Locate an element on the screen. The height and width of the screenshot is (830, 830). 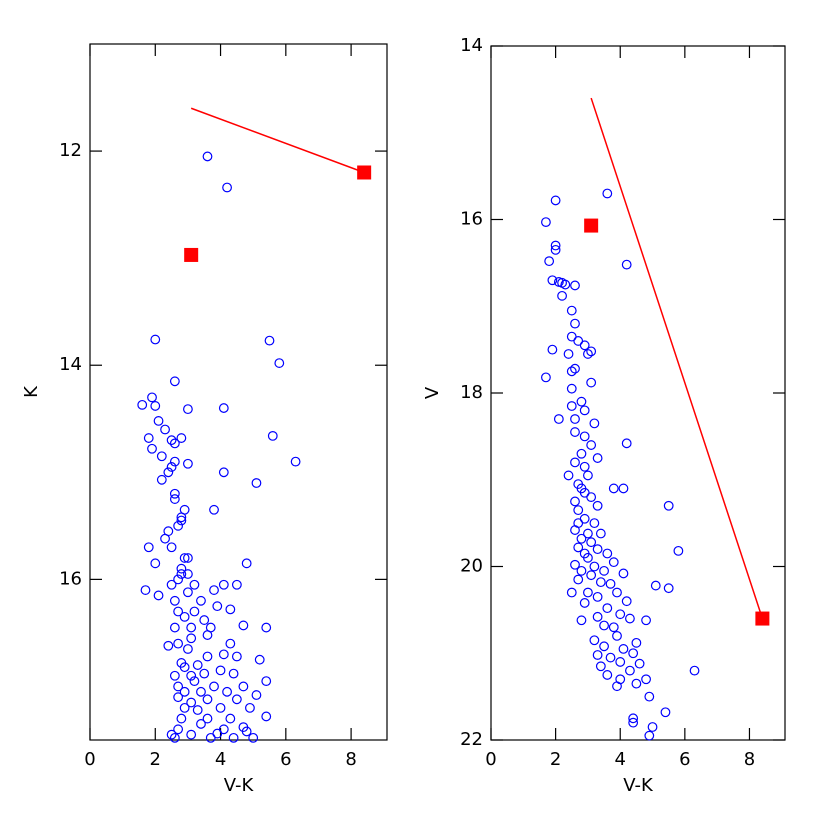
x-axis-label: V-K is located at coordinates (638, 785).